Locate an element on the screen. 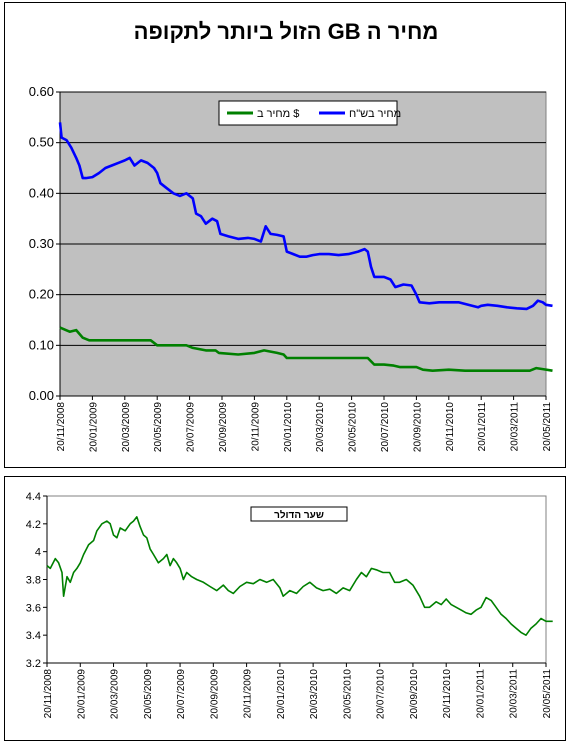 The height and width of the screenshot is (743, 569). y-tick-label: 3.2 is located at coordinates (33, 664).